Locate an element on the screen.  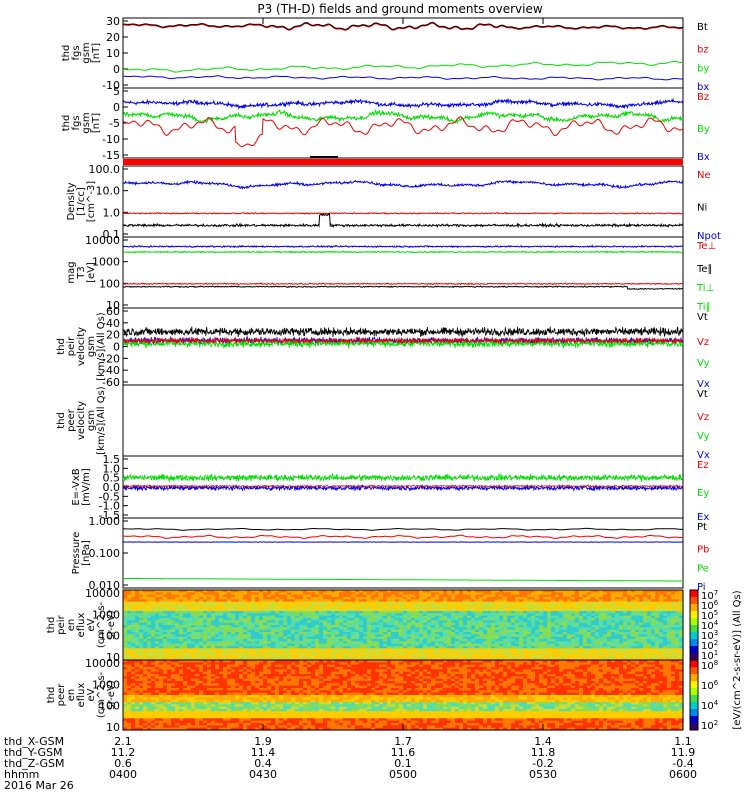
y-axis-label-line: [nPa] is located at coordinates (86, 553).